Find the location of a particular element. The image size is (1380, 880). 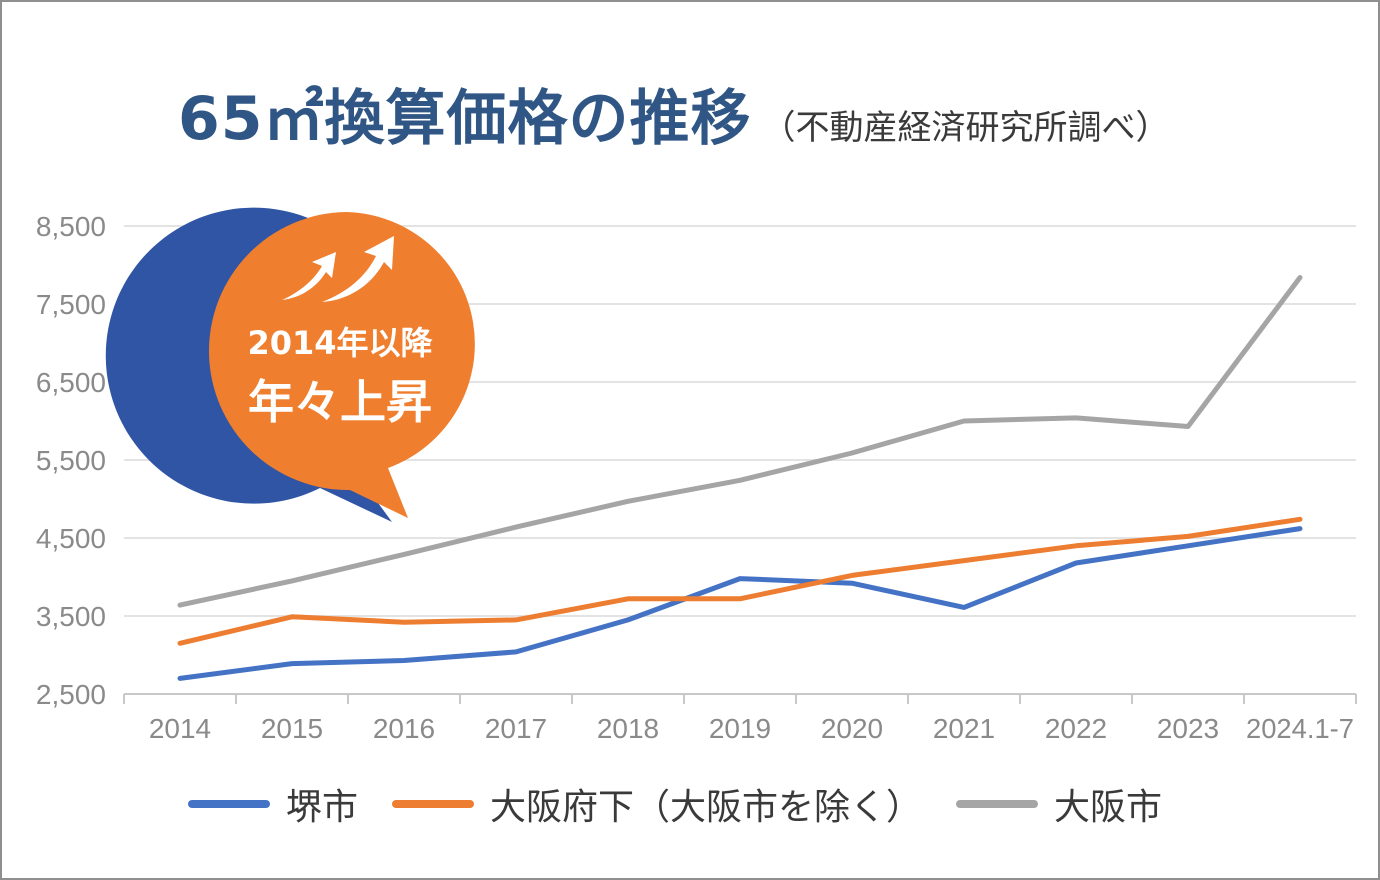

y-tick-label: 8,500 is located at coordinates (71, 226).